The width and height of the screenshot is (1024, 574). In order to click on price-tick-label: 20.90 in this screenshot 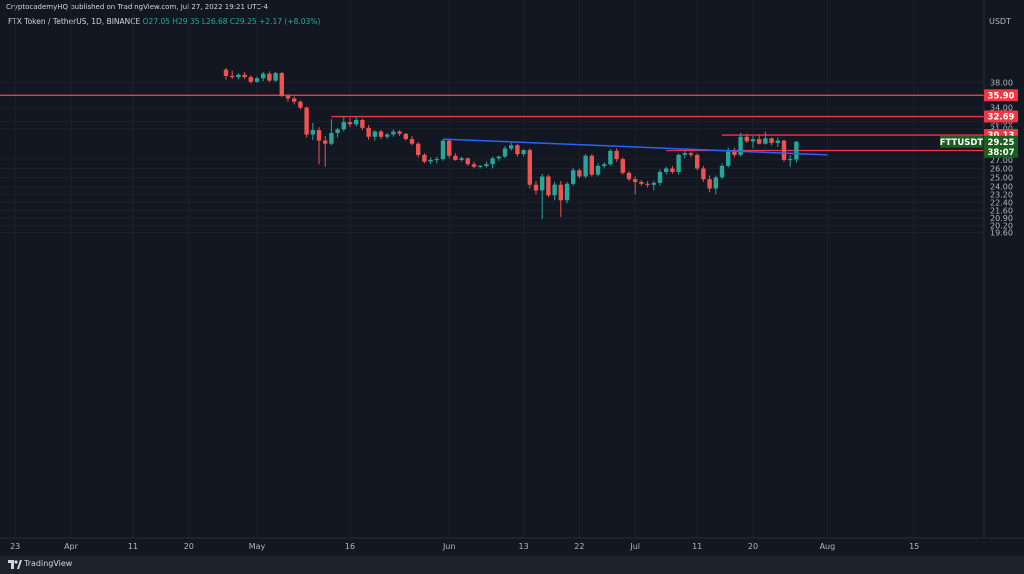, I will do `click(1001, 218)`.